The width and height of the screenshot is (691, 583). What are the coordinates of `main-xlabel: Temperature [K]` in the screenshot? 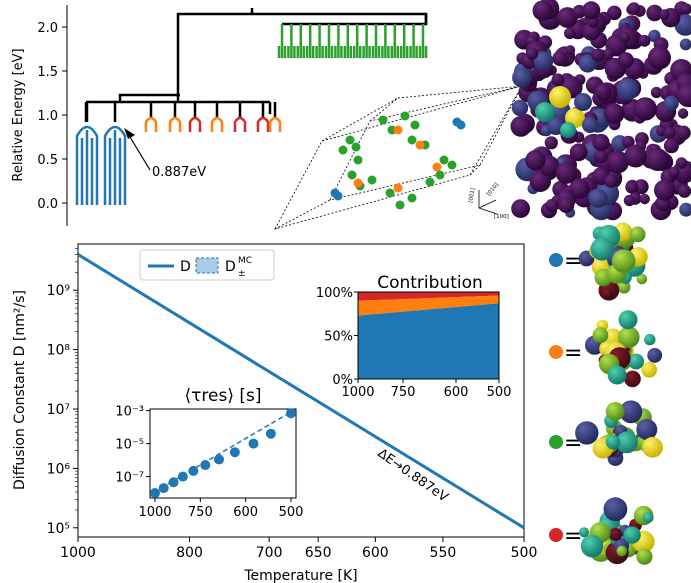 It's located at (300, 575).